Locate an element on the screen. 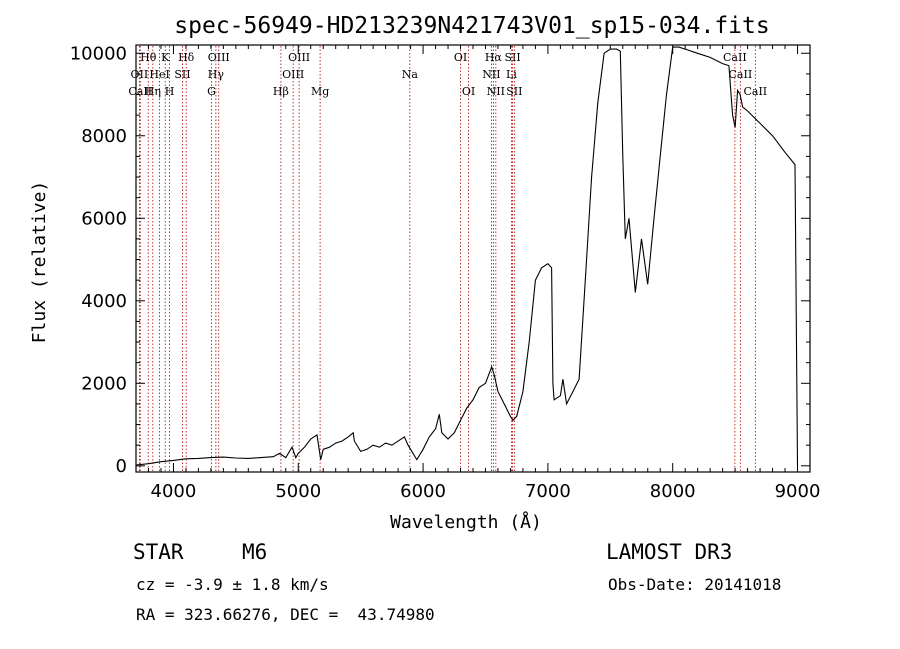 The width and height of the screenshot is (900, 649). y-tick-label: 4000 is located at coordinates (104, 301).